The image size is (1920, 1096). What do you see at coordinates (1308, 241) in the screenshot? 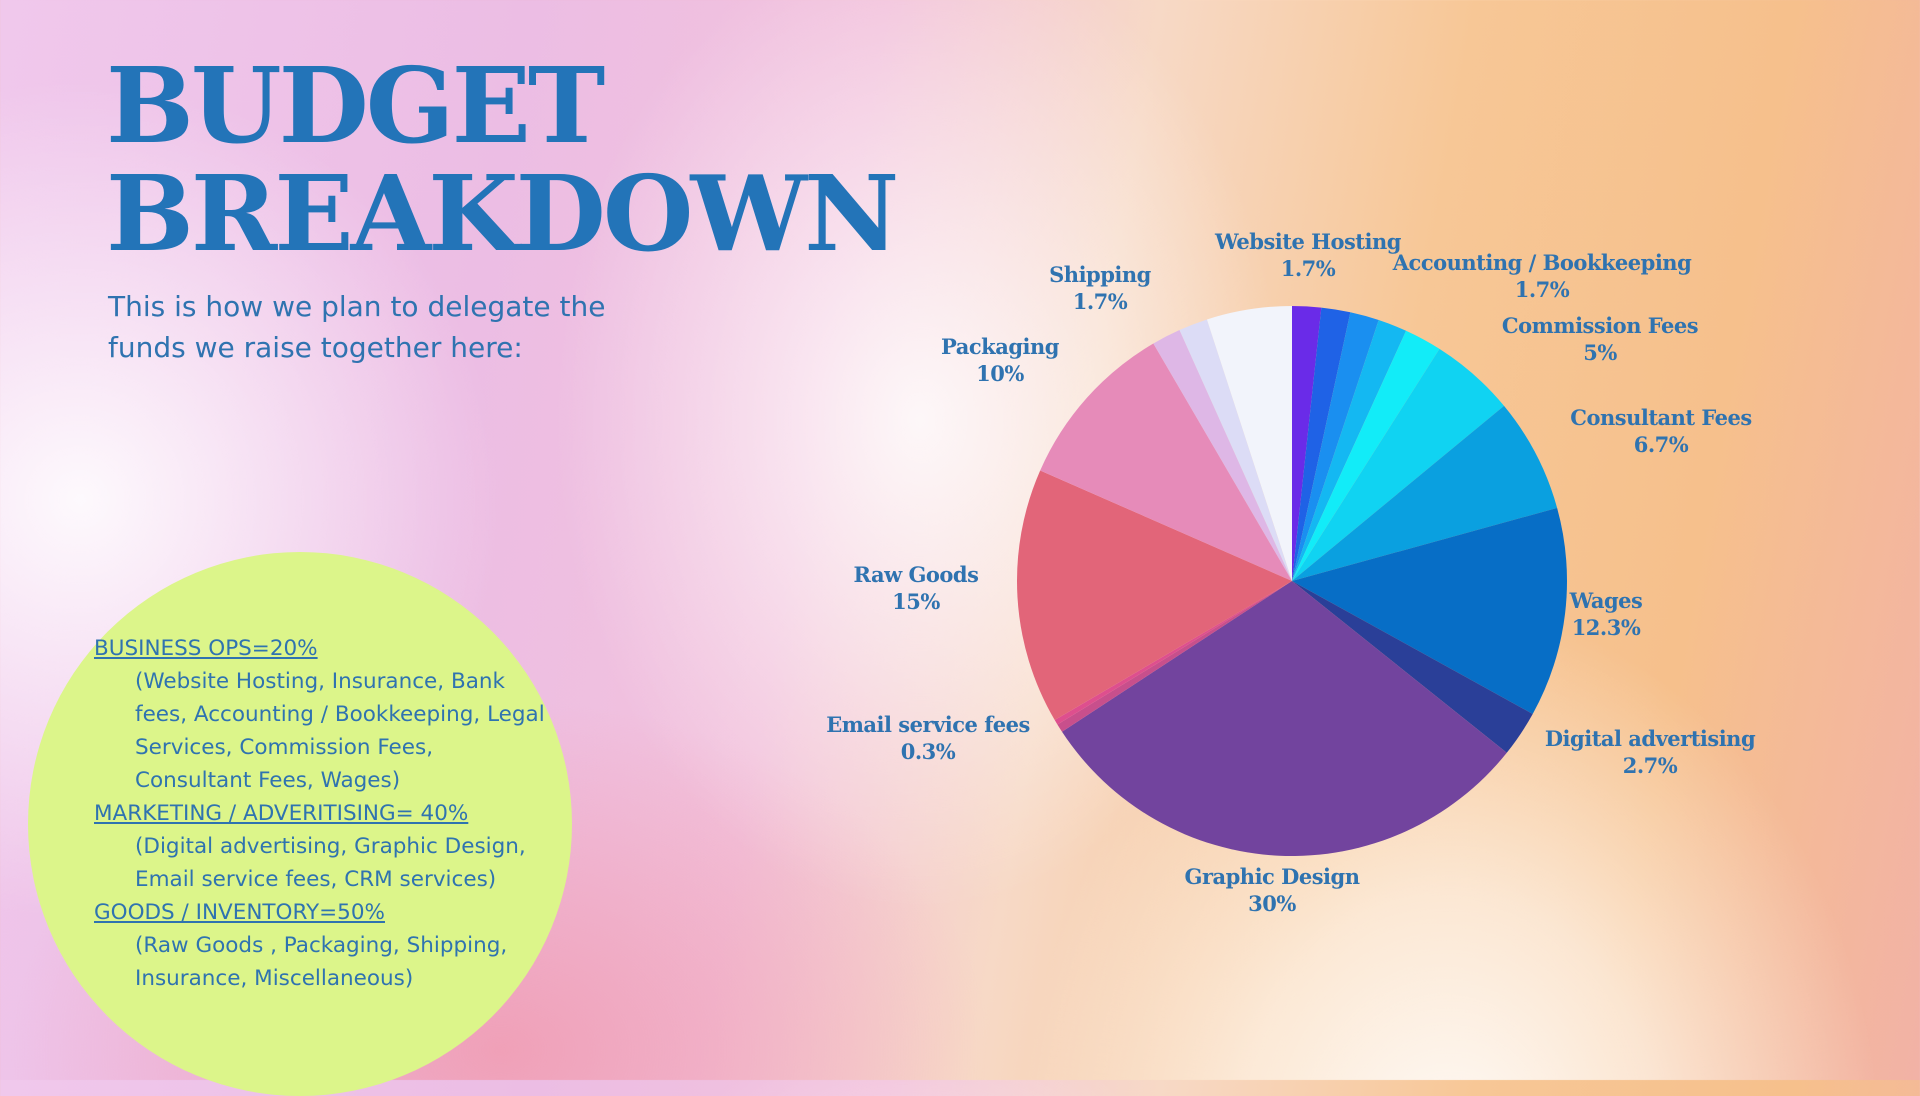
I see `slice-label-website-hosting: Website Hosting` at bounding box center [1308, 241].